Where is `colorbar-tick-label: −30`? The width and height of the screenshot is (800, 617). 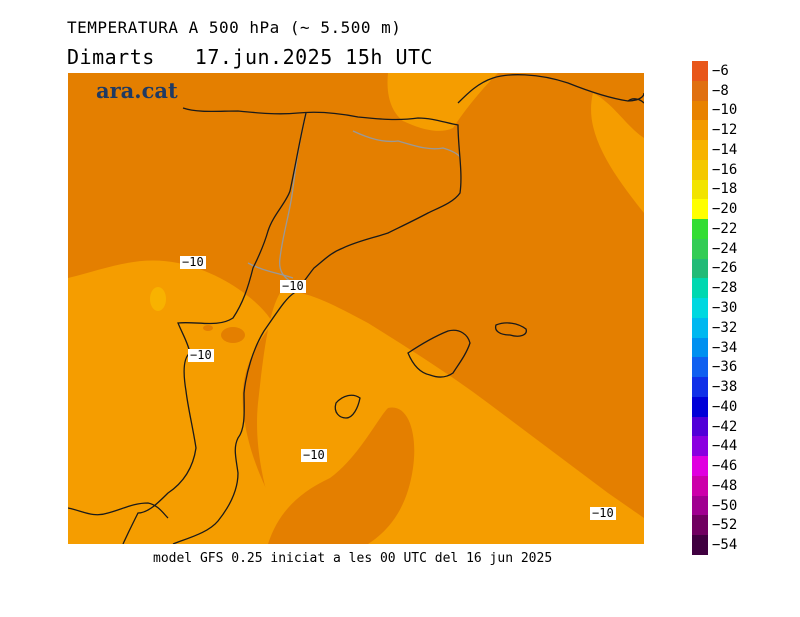
colorbar-tick-label: −30 is located at coordinates (725, 308).